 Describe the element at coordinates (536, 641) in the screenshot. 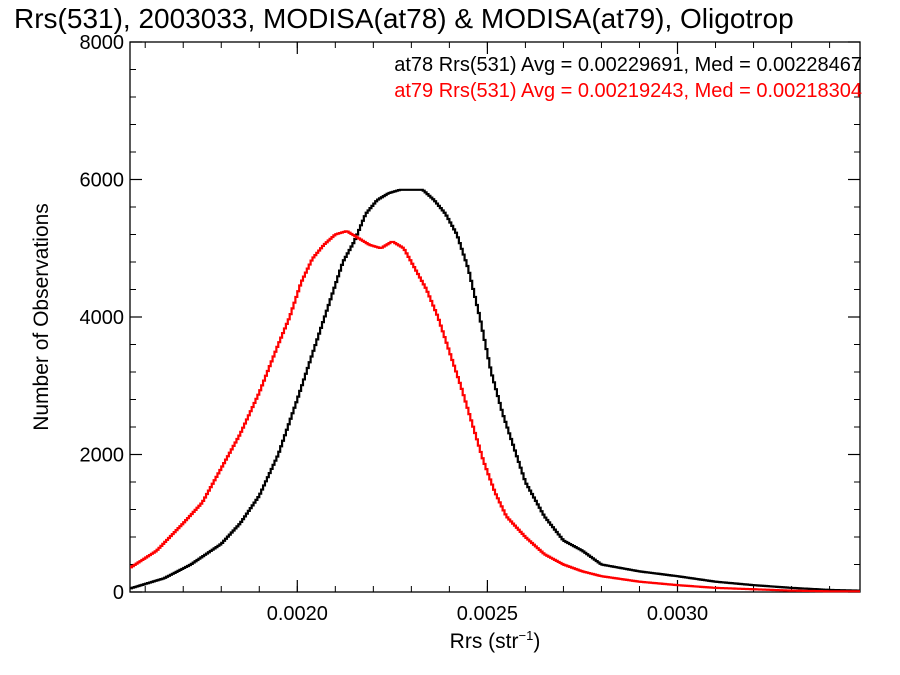

I see `x-axis-label-close: )` at that location.